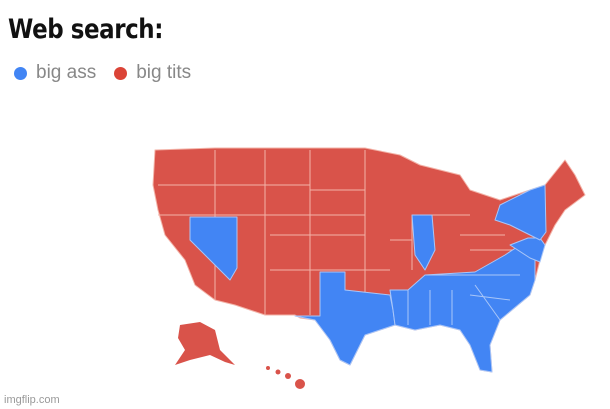 The image size is (610, 409). Describe the element at coordinates (32, 400) in the screenshot. I see `watermark: imgflip.com` at that location.